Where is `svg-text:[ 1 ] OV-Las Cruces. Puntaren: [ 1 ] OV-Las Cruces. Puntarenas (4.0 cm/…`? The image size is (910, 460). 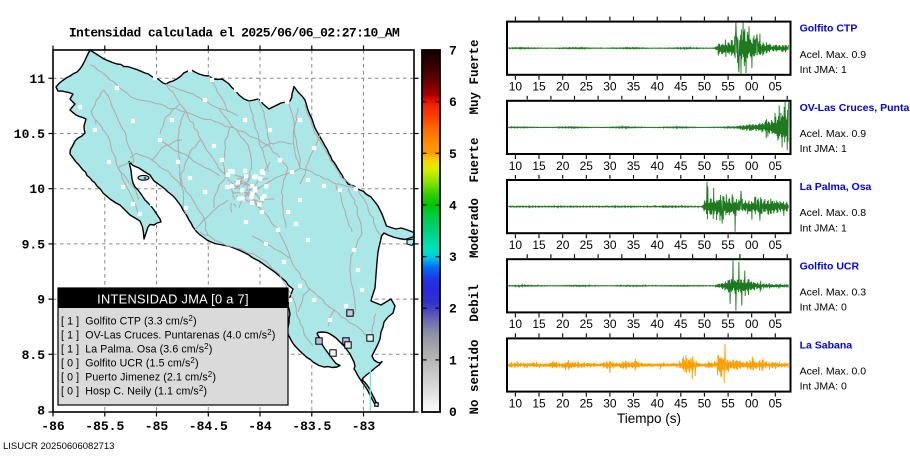 svg-text:[ 1 ] OV-Las Cruces. Puntaren: [ 1 ] OV-Las Cruces. Puntarenas (4.0 cm/… is located at coordinates (168, 335).